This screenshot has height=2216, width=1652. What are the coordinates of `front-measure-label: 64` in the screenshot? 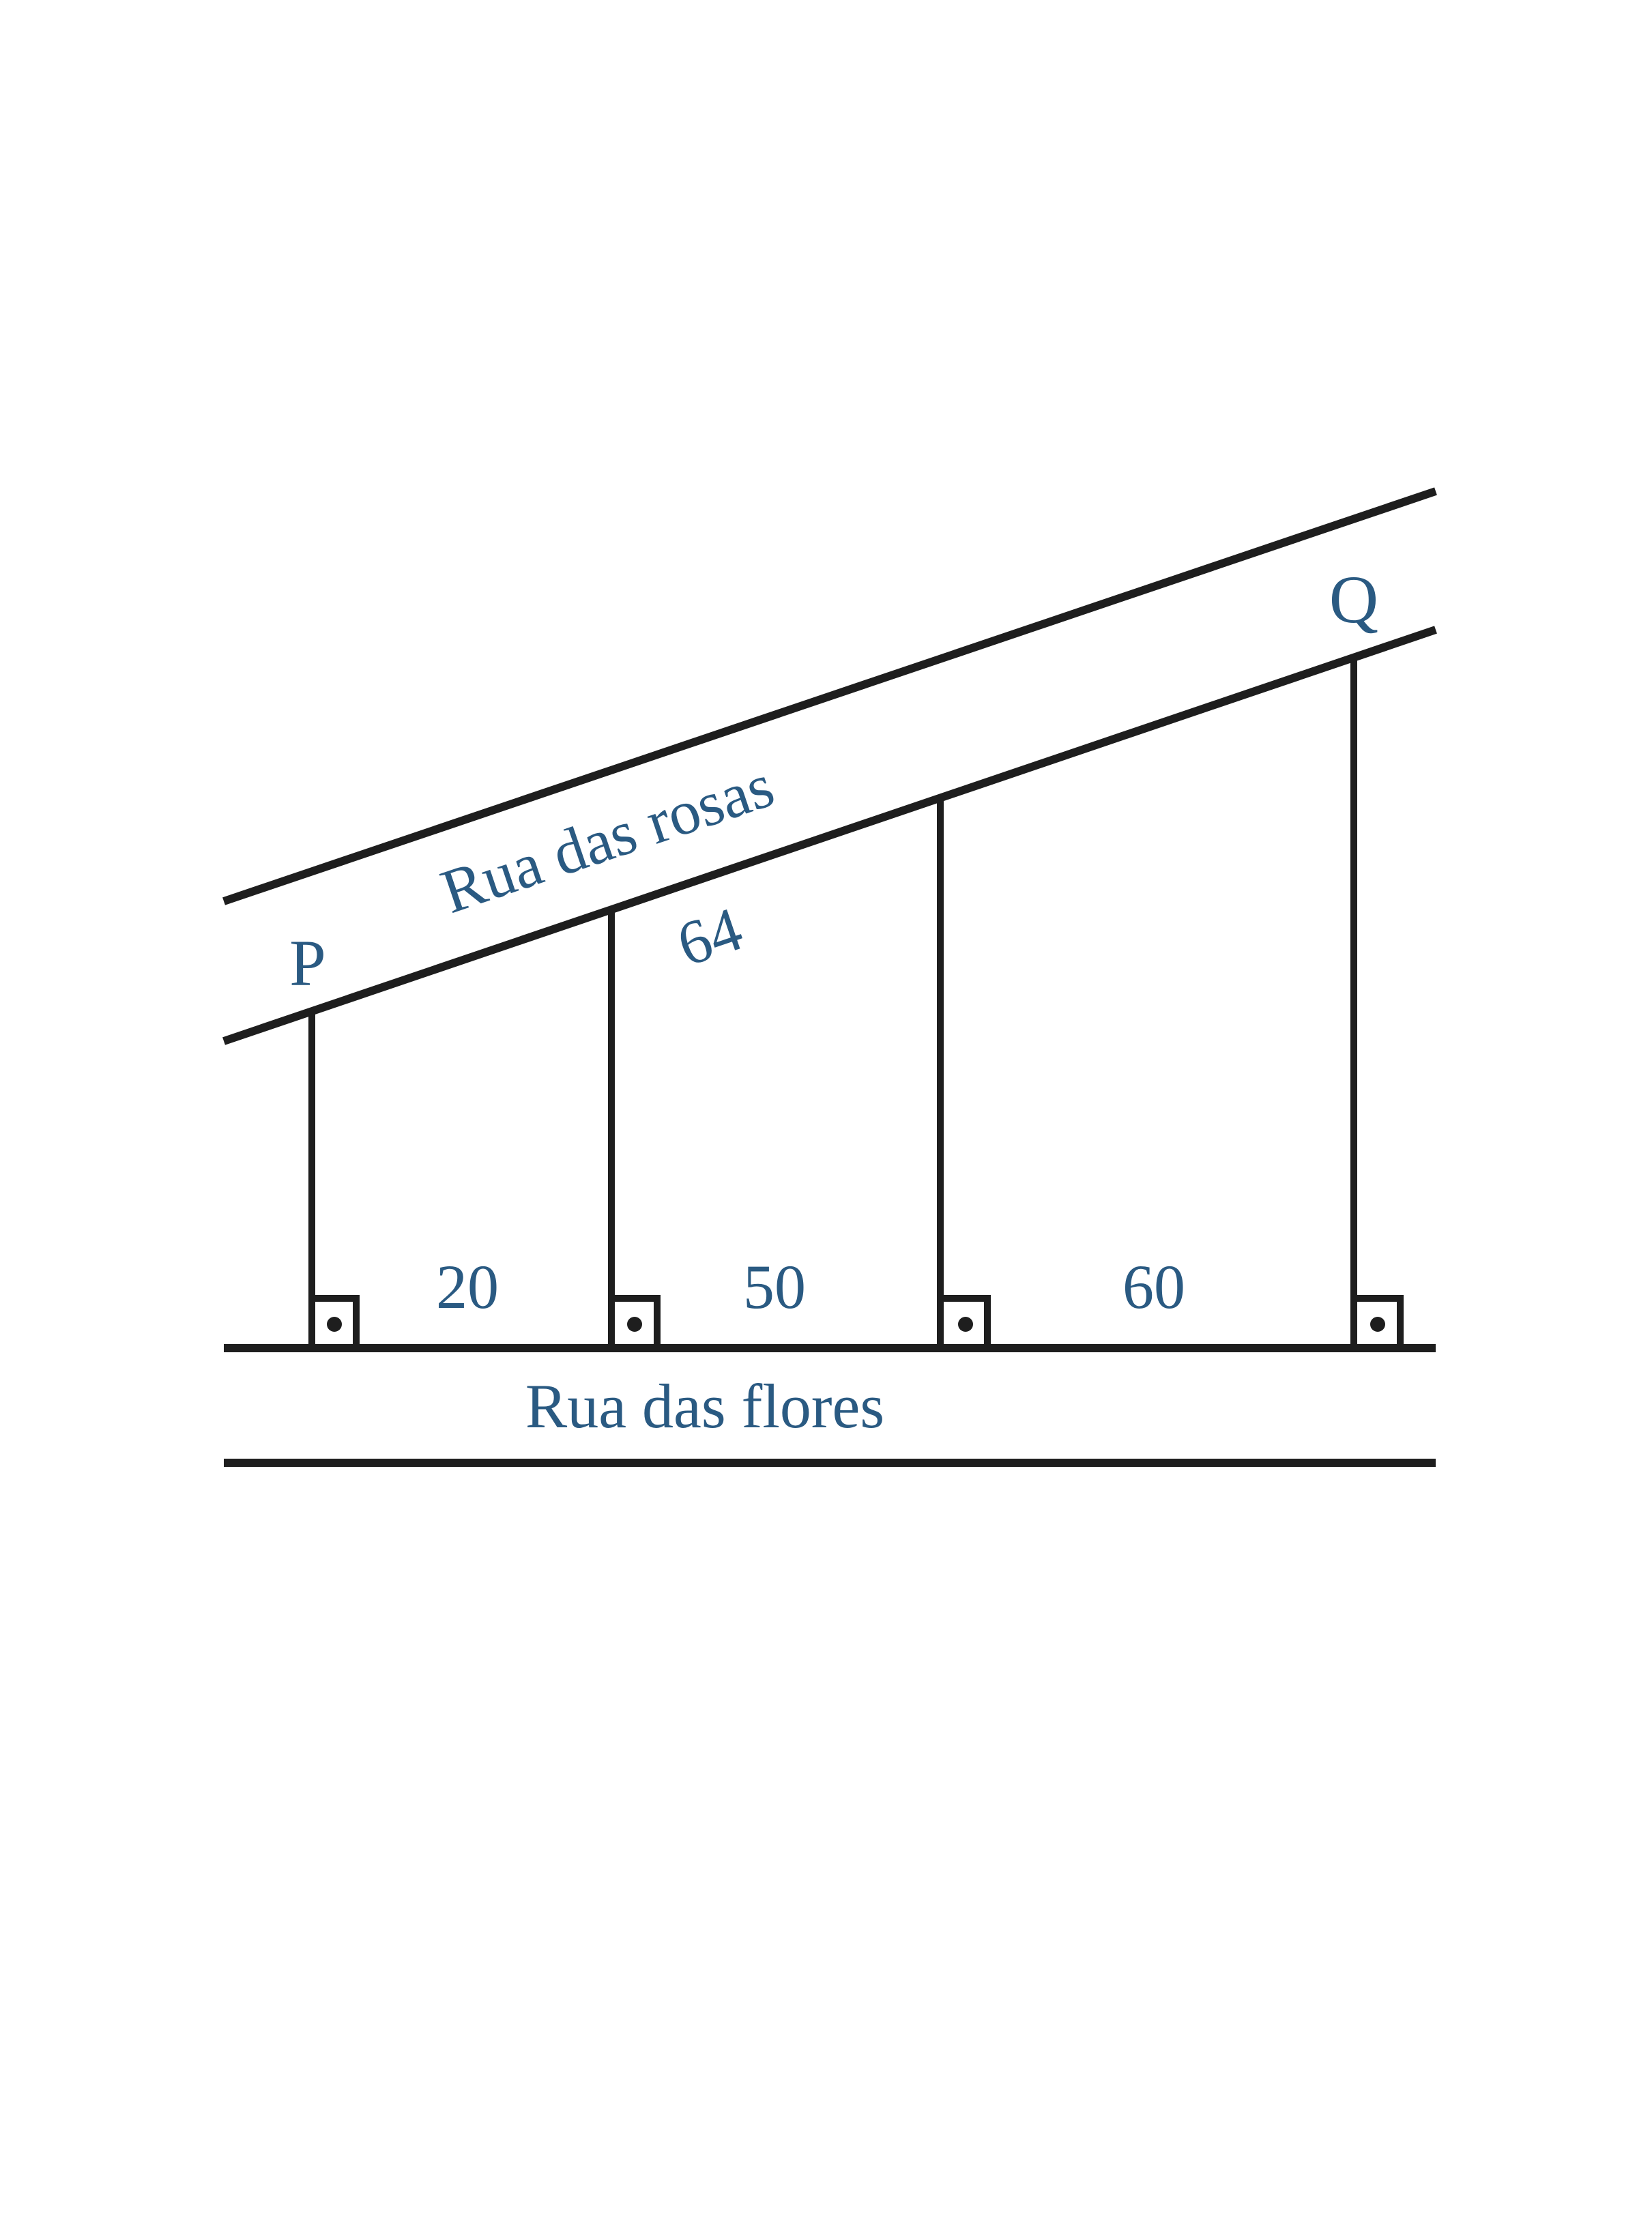 It's located at (710, 937).